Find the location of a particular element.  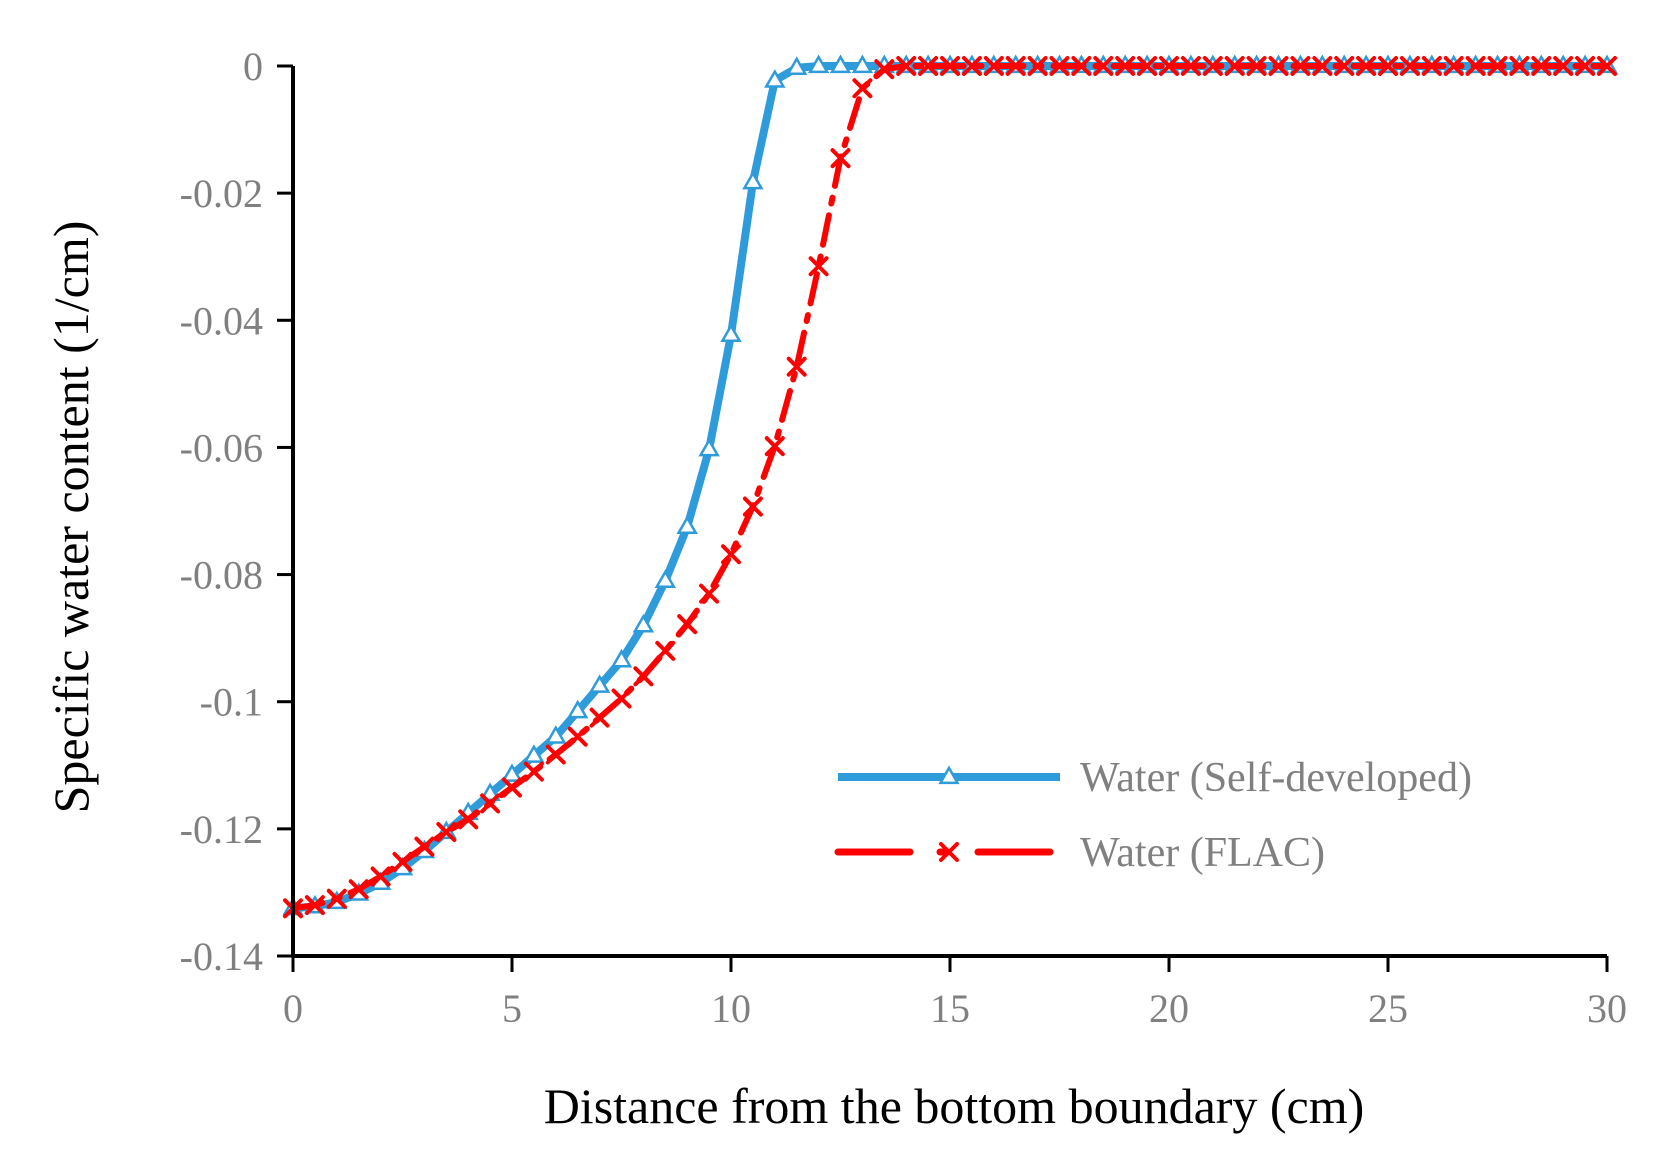

x-tick-label: 5 is located at coordinates (512, 1008).